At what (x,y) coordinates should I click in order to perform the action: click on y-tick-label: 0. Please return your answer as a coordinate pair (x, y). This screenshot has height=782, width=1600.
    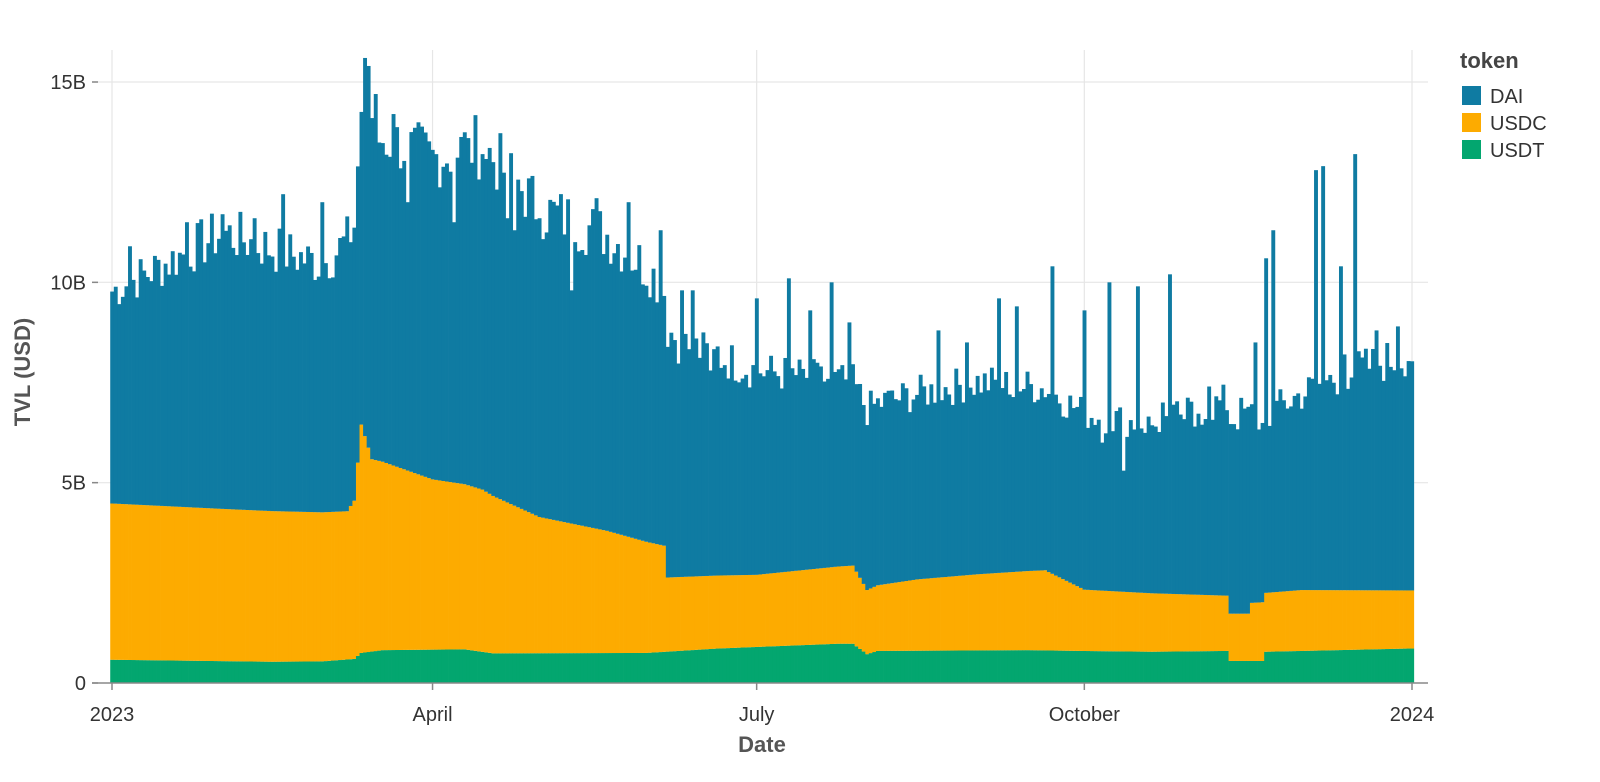
    Looking at the image, I should click on (80, 684).